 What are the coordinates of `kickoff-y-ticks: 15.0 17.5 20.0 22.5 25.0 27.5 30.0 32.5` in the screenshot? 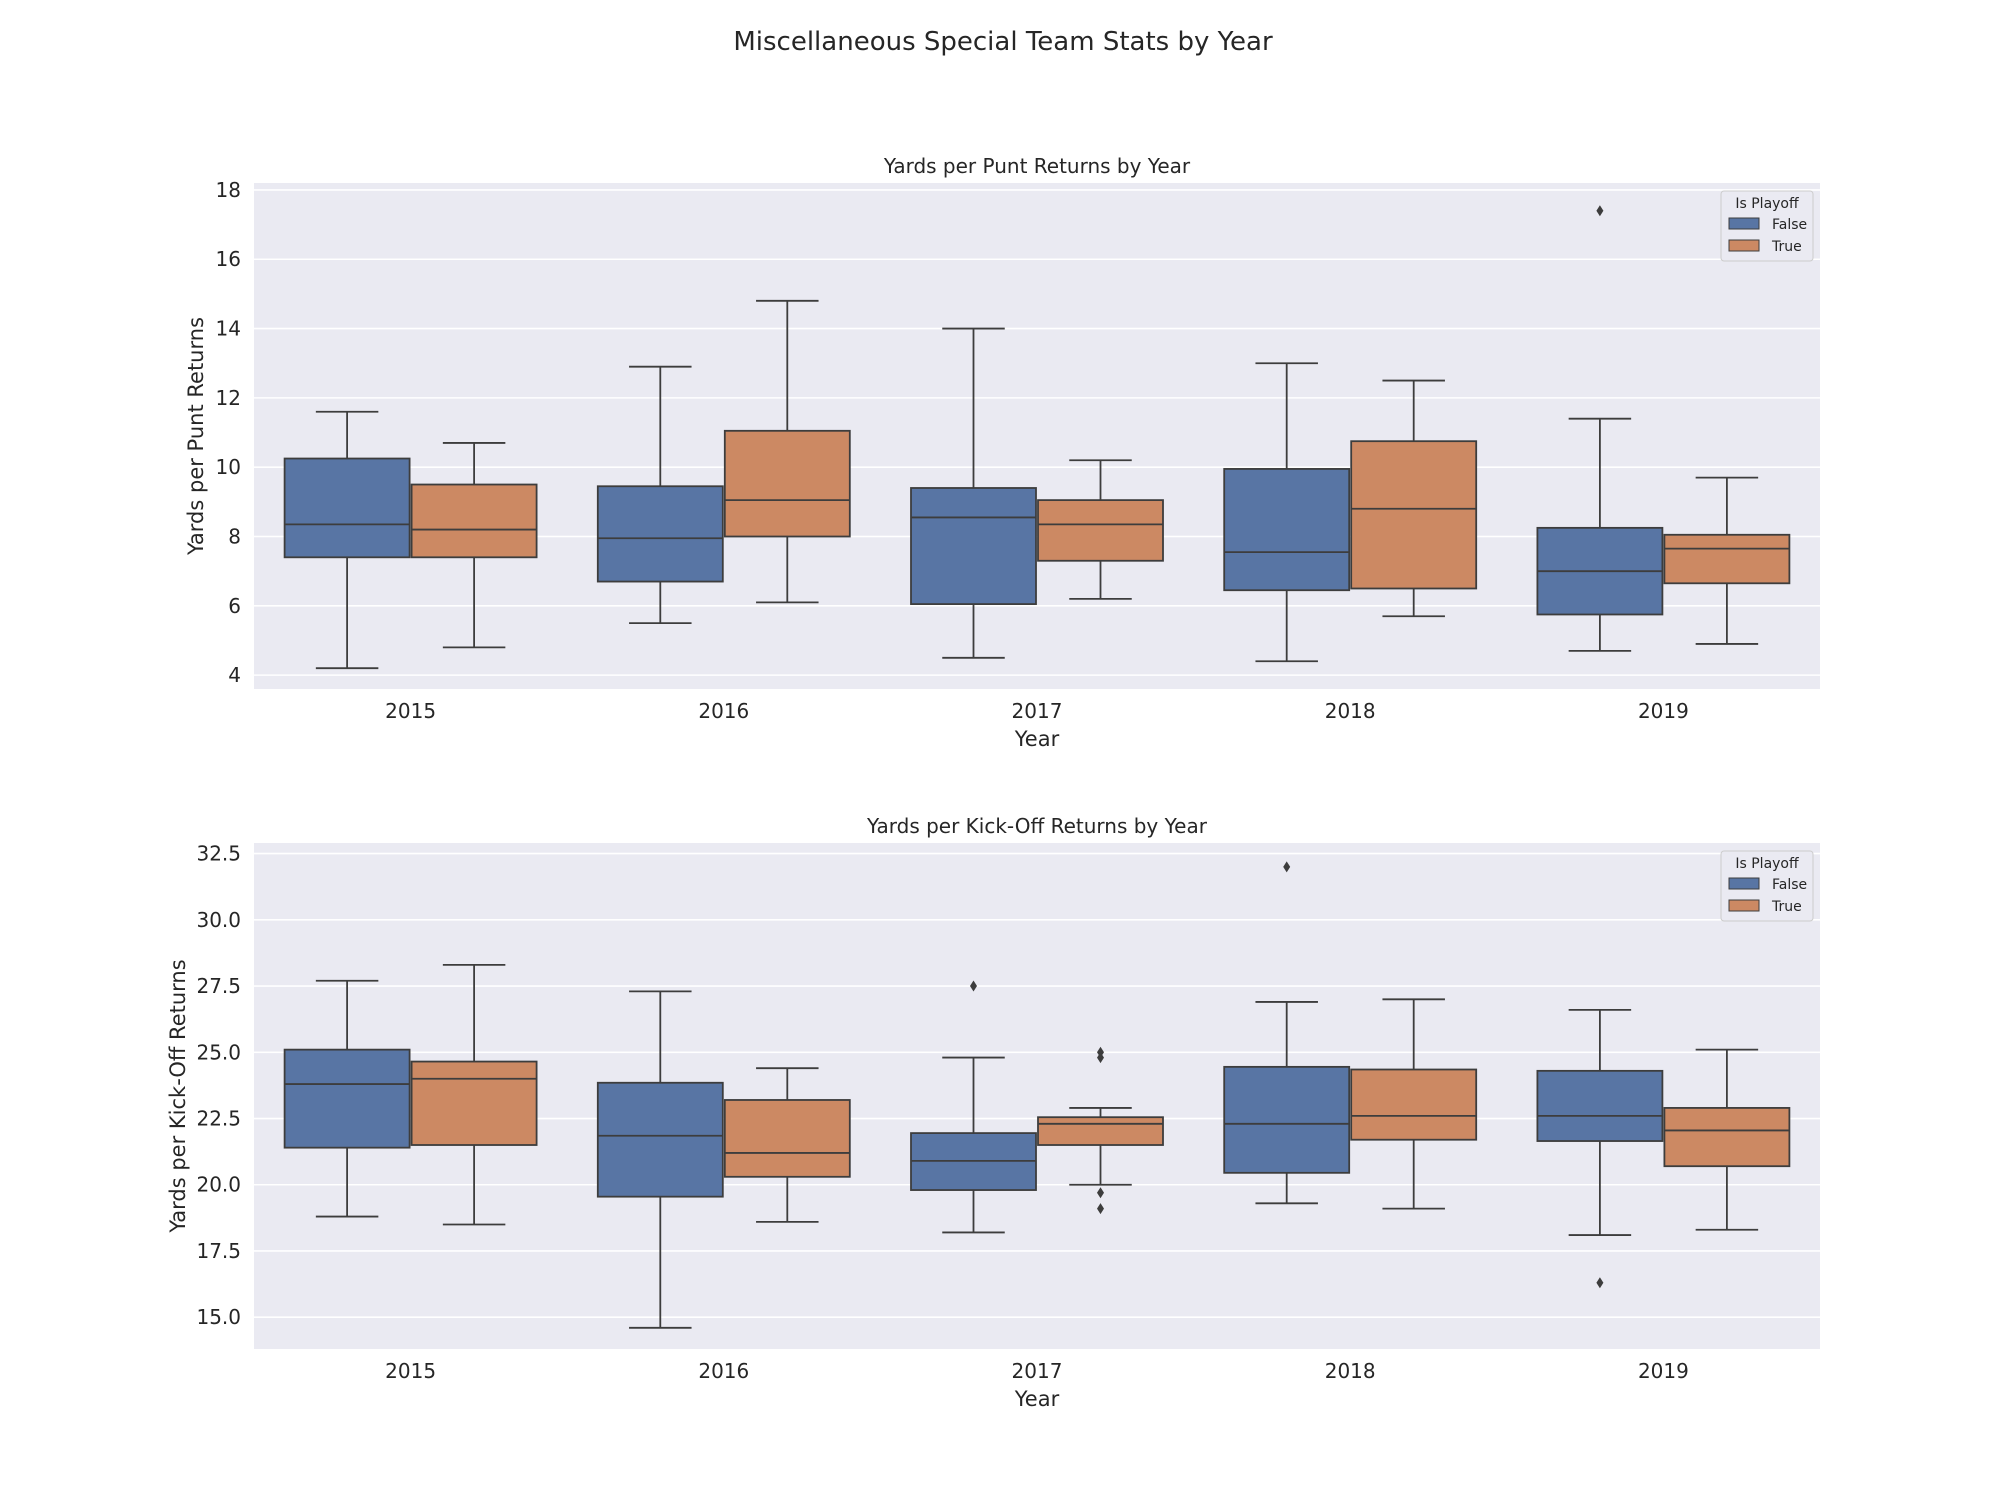 It's located at (218, 1086).